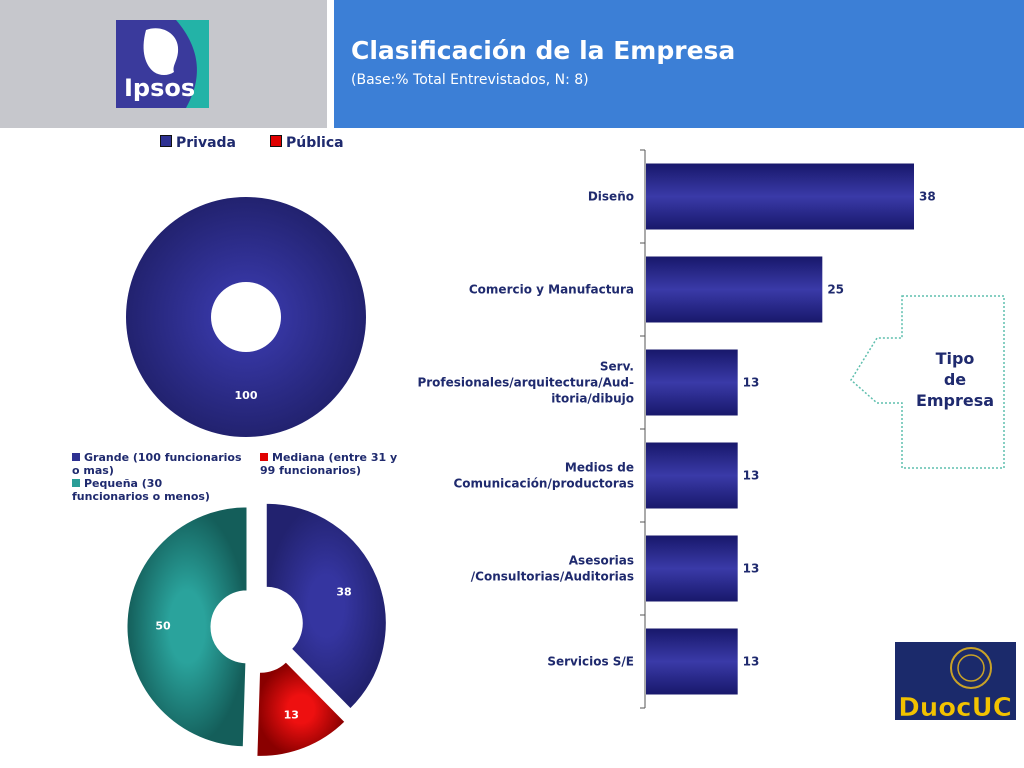  Describe the element at coordinates (163, 626) in the screenshot. I see `donut-data-label: 50` at that location.